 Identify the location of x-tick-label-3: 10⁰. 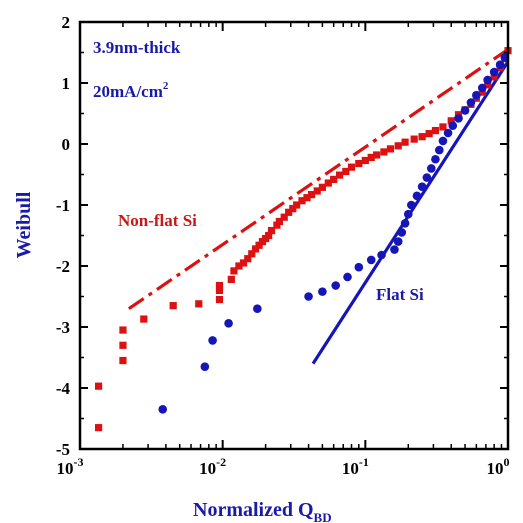
(498, 466).